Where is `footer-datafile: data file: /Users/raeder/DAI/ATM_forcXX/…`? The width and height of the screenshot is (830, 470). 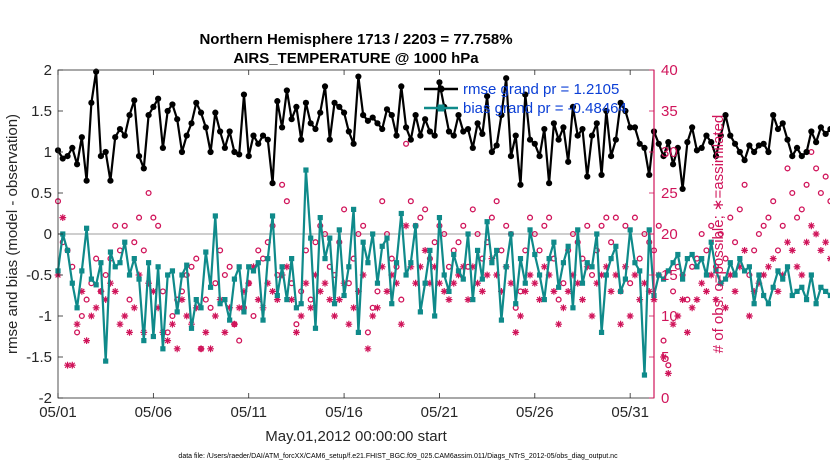
footer-datafile: data file: /Users/raeder/DAI/ATM_forcXX/… is located at coordinates (398, 456).